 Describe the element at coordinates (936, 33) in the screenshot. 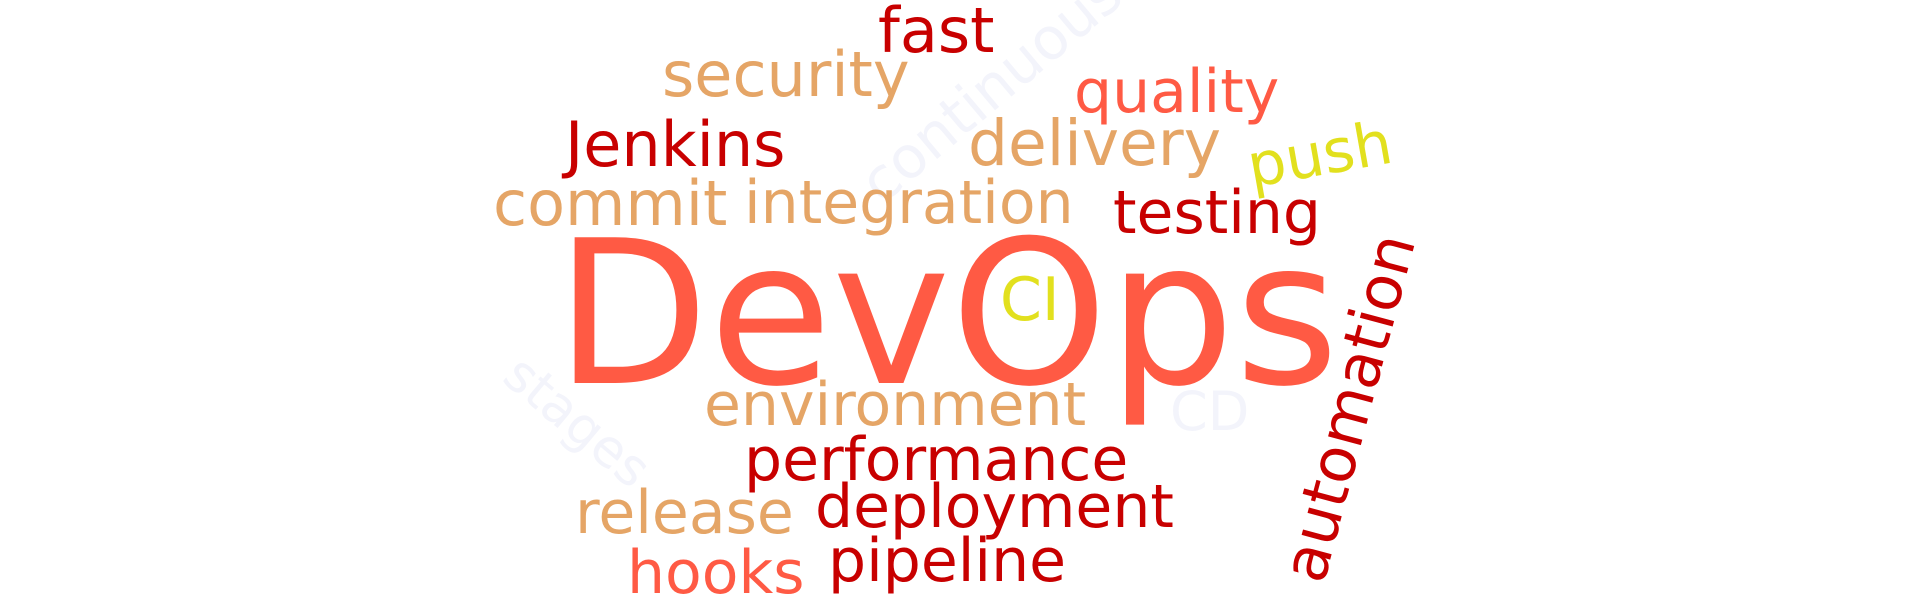

I see `word-fast: fast` at that location.